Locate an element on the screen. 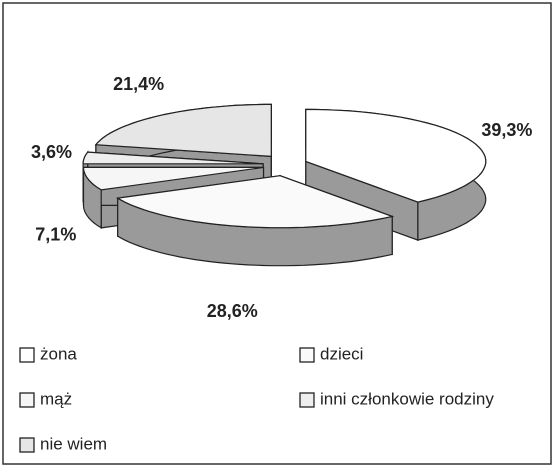  data-label: 7,1% is located at coordinates (55, 234).